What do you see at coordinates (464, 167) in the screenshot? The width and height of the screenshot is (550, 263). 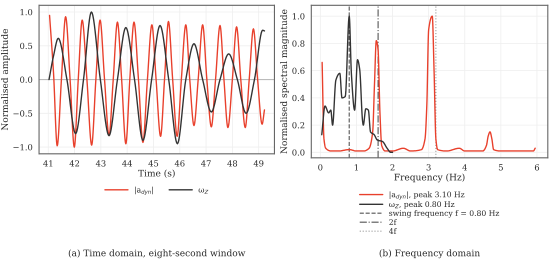 I see `x-tick-label: 4` at bounding box center [464, 167].